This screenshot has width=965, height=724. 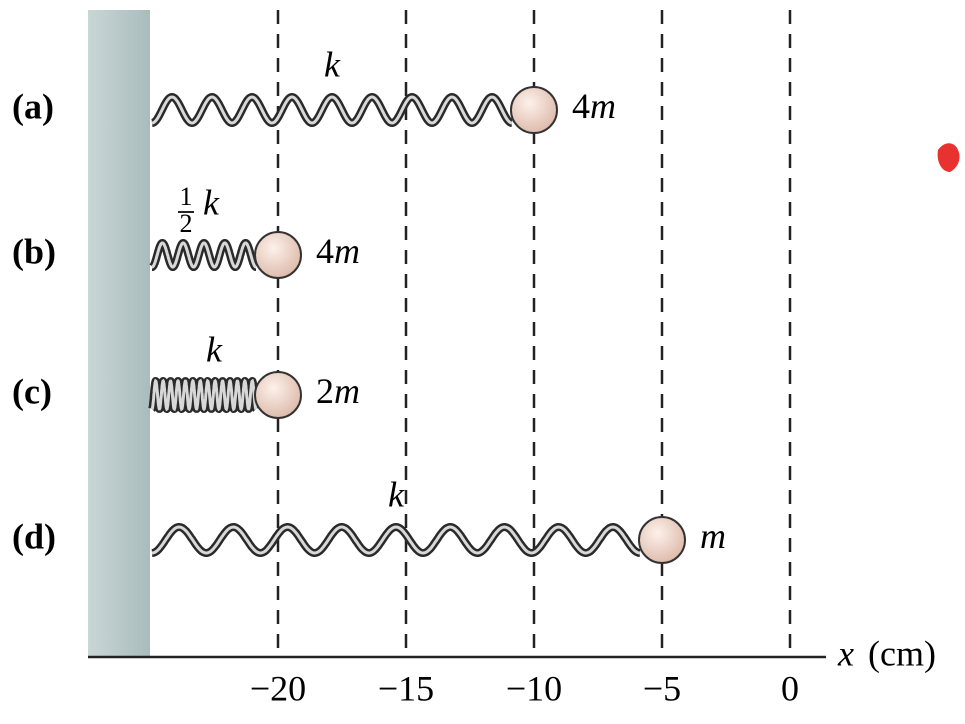 What do you see at coordinates (534, 688) in the screenshot?
I see `tick-label: −10` at bounding box center [534, 688].